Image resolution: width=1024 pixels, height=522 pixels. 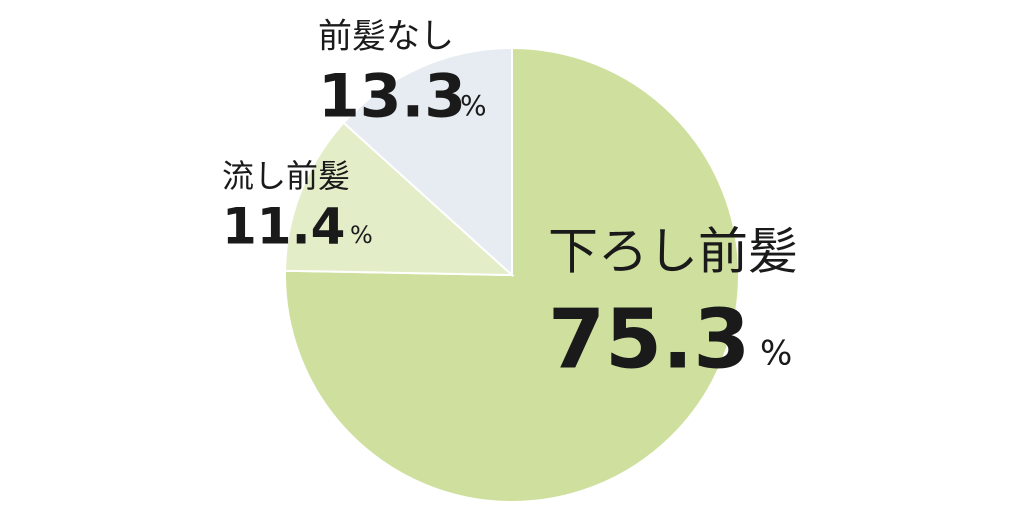 I want to click on slice-label: 下ろし前髪, so click(x=673, y=252).